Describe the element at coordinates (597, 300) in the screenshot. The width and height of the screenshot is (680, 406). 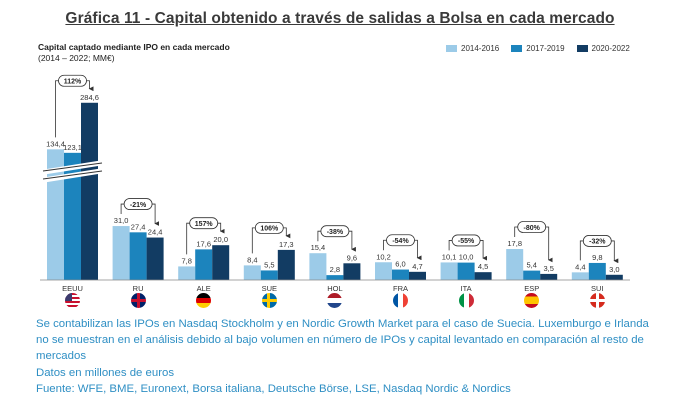
I see `switzerland-flag-icon` at that location.